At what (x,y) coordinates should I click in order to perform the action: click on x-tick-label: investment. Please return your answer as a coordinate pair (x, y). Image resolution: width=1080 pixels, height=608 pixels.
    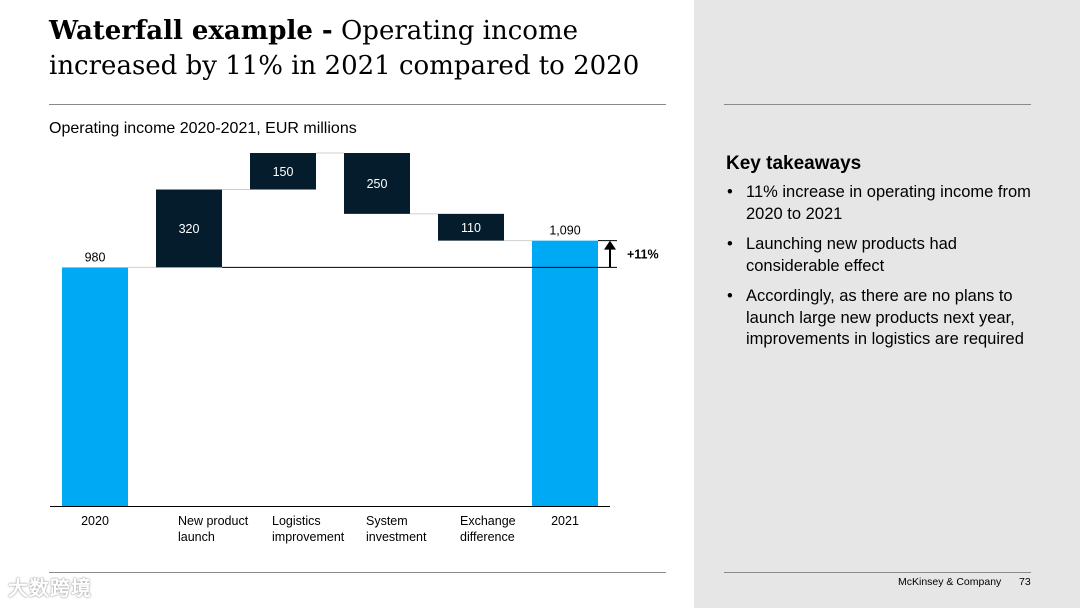
    Looking at the image, I should click on (396, 537).